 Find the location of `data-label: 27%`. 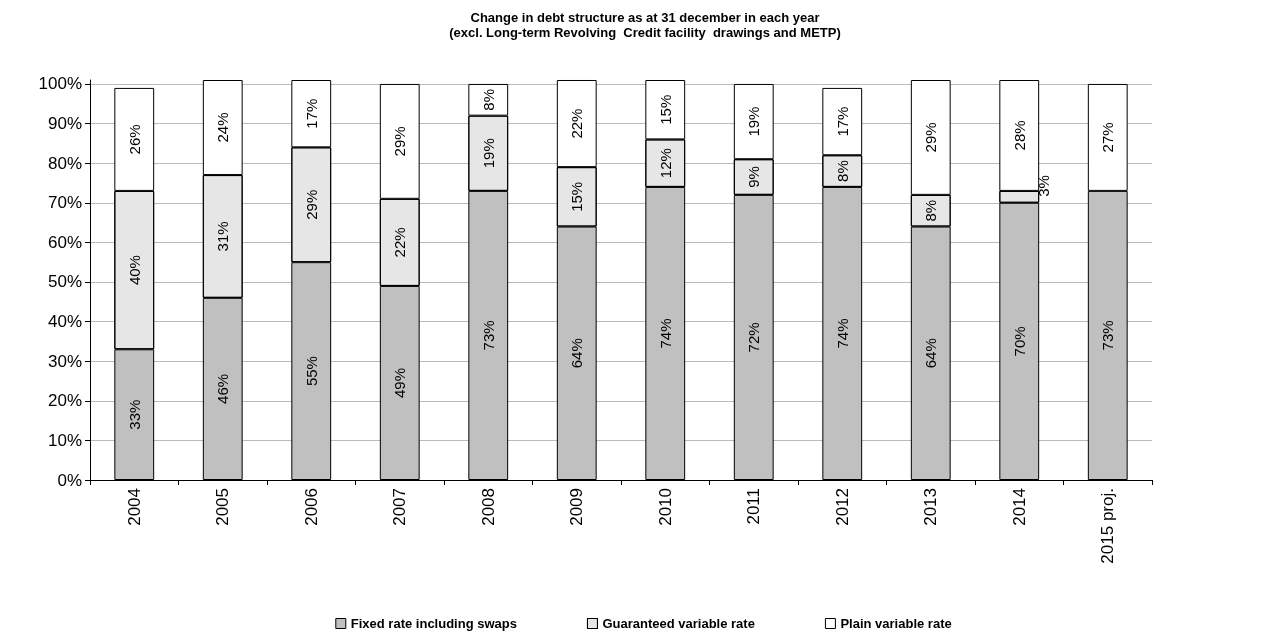

data-label: 27% is located at coordinates (1108, 137).